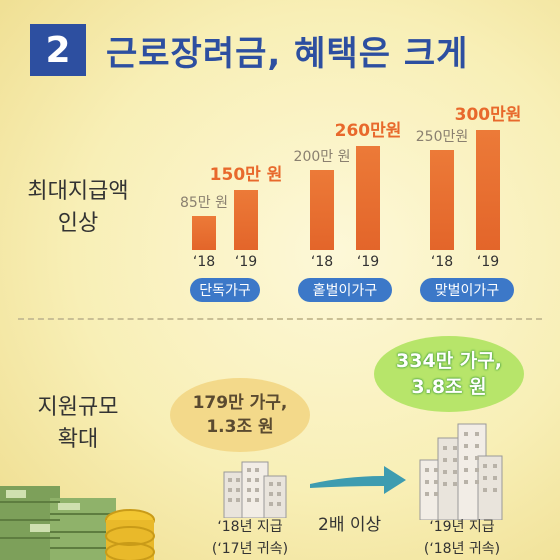 The width and height of the screenshot is (560, 560). What do you see at coordinates (240, 427) in the screenshot?
I see `before-line2: 1.3조 원` at bounding box center [240, 427].